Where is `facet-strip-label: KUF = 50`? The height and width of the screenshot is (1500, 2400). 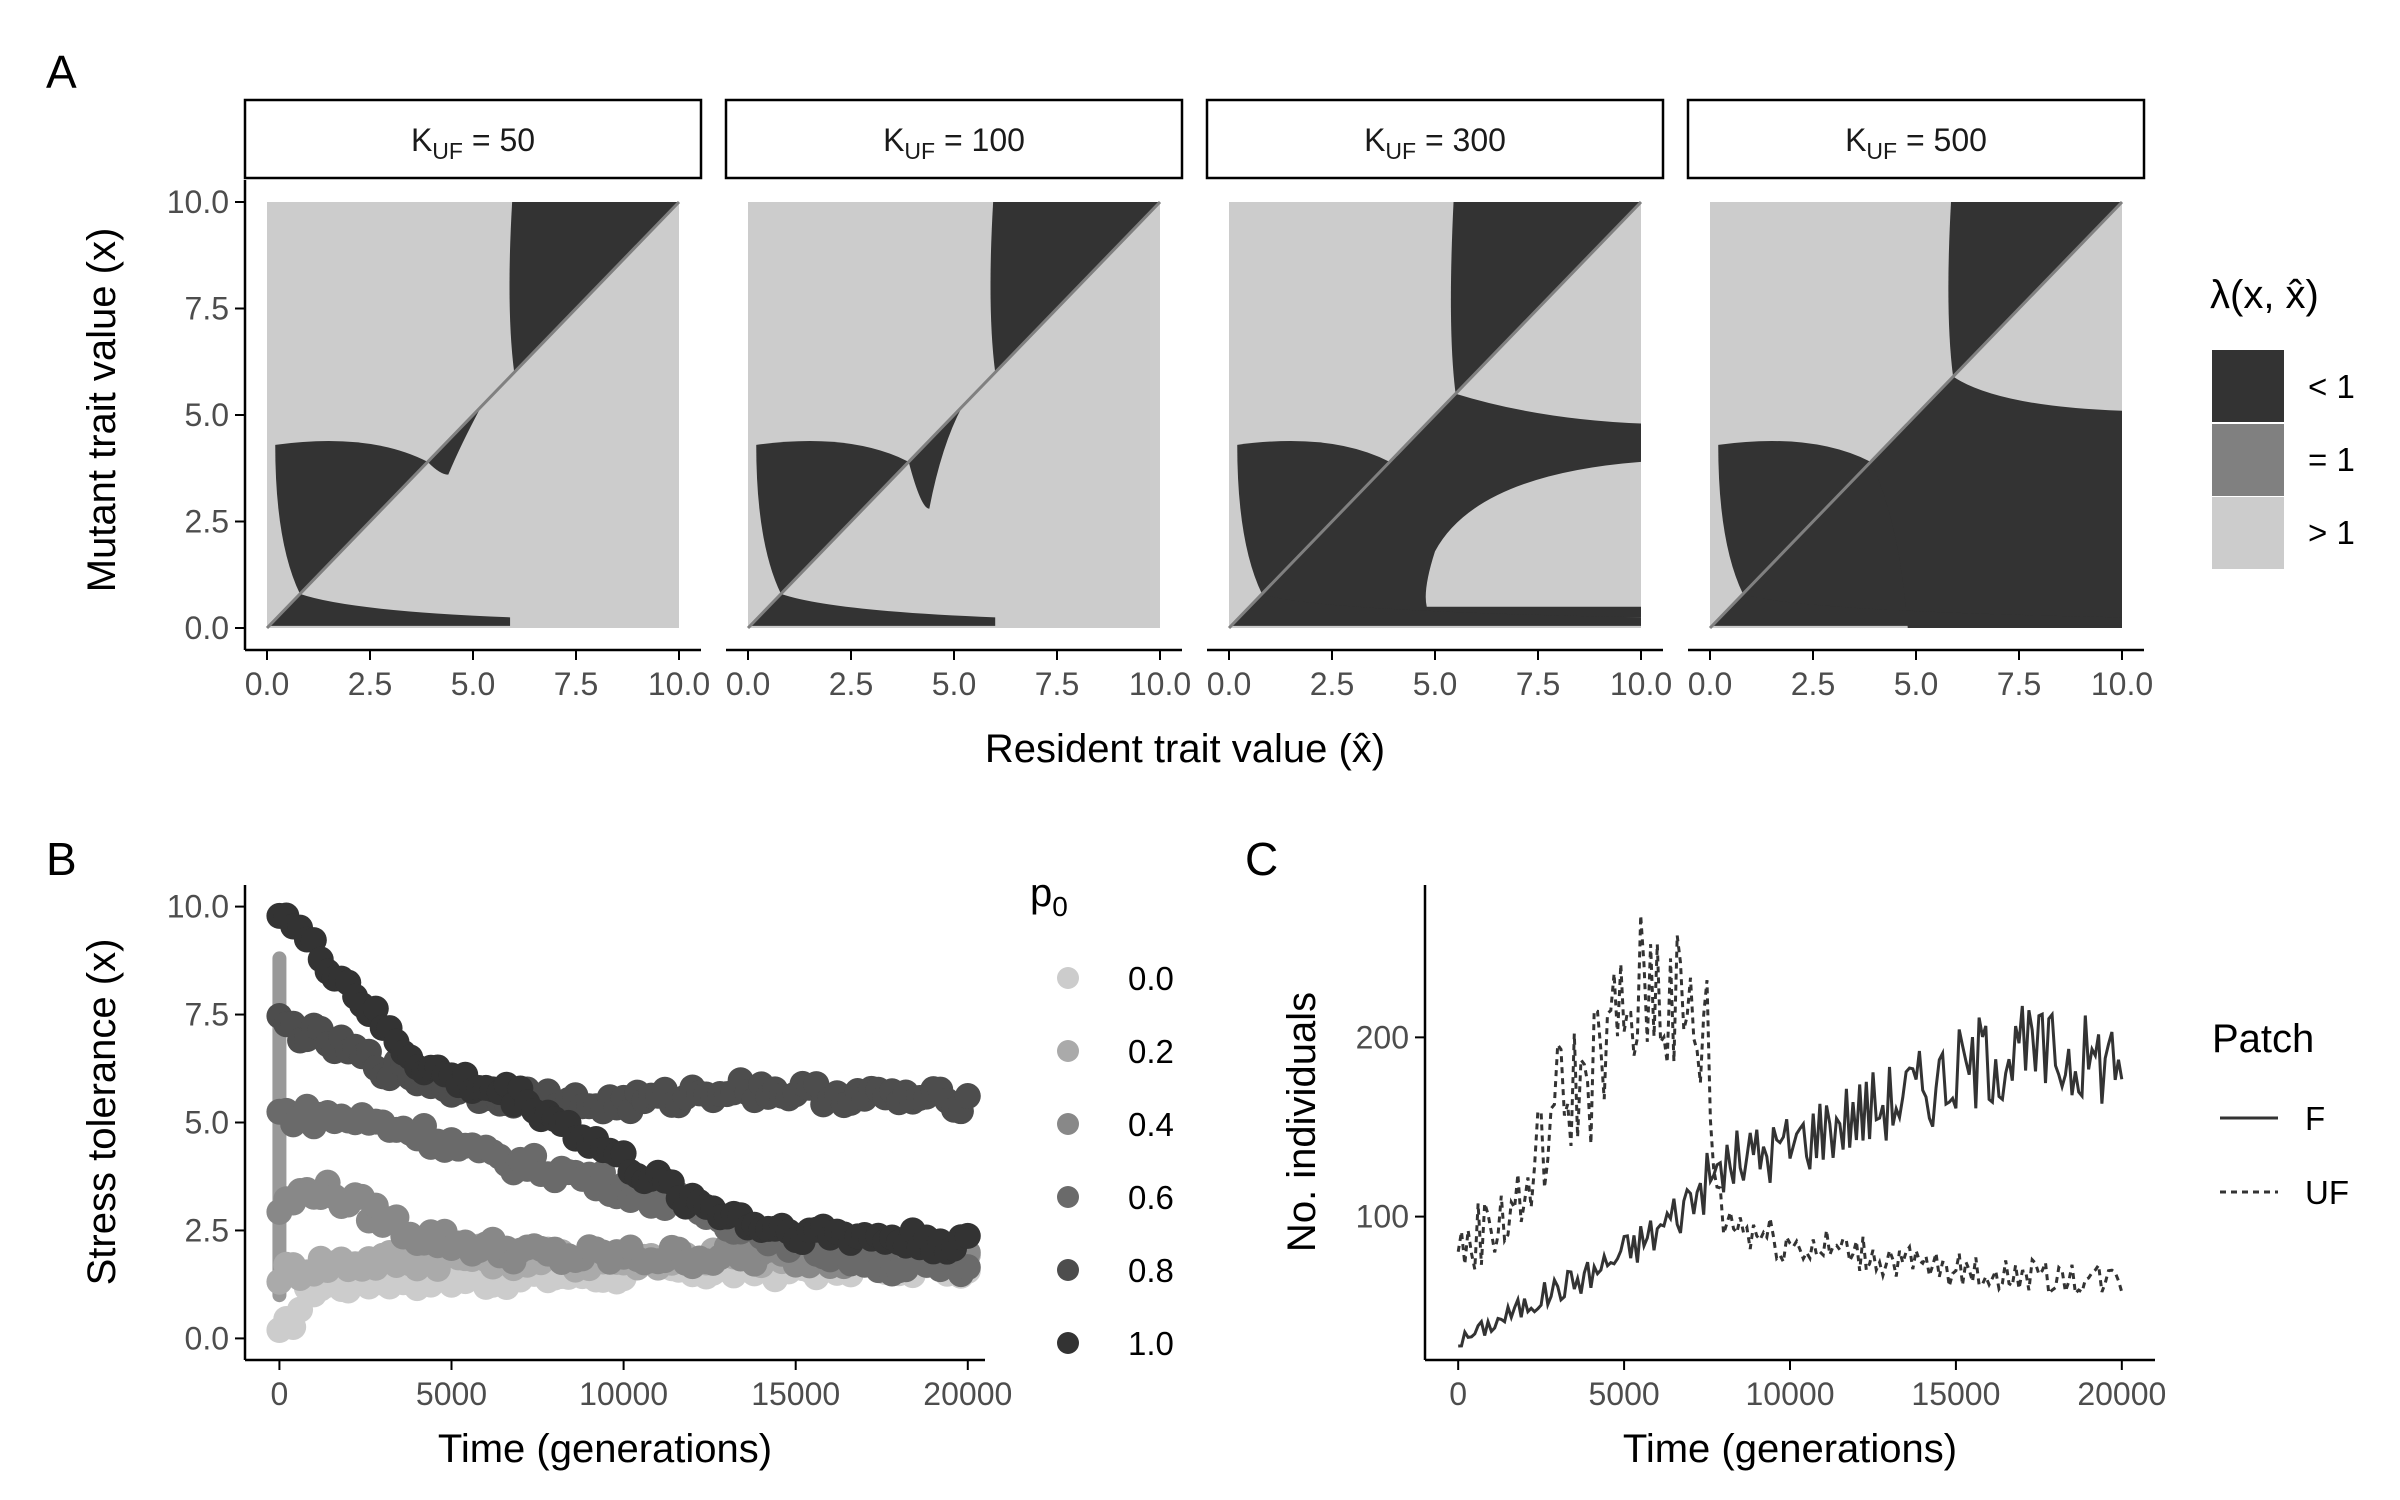
facet-strip-label: KUF = 50 is located at coordinates (473, 143).